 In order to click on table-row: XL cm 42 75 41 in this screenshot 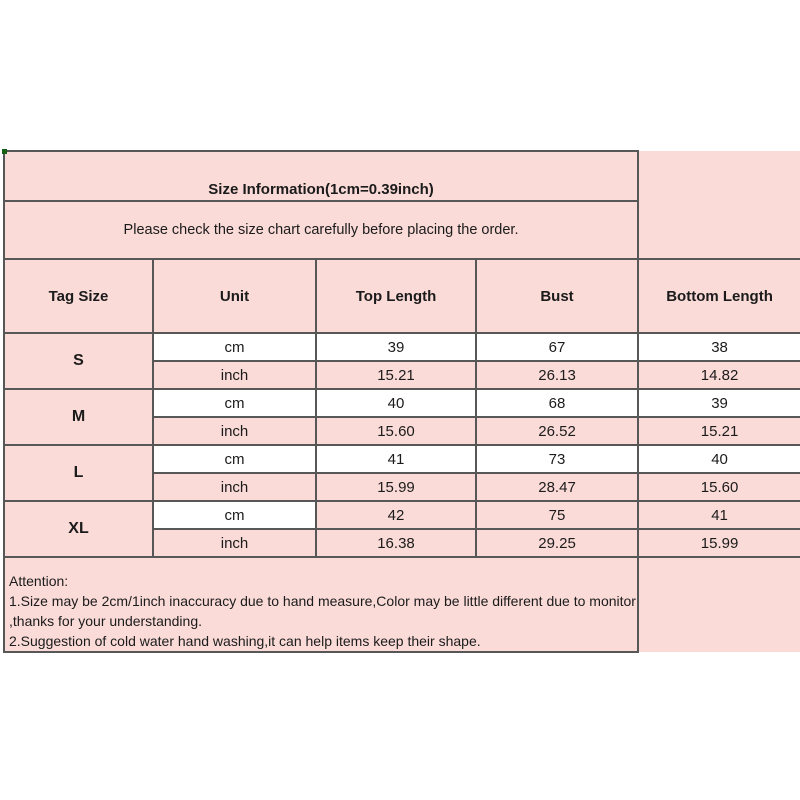, I will do `click(401, 529)`.